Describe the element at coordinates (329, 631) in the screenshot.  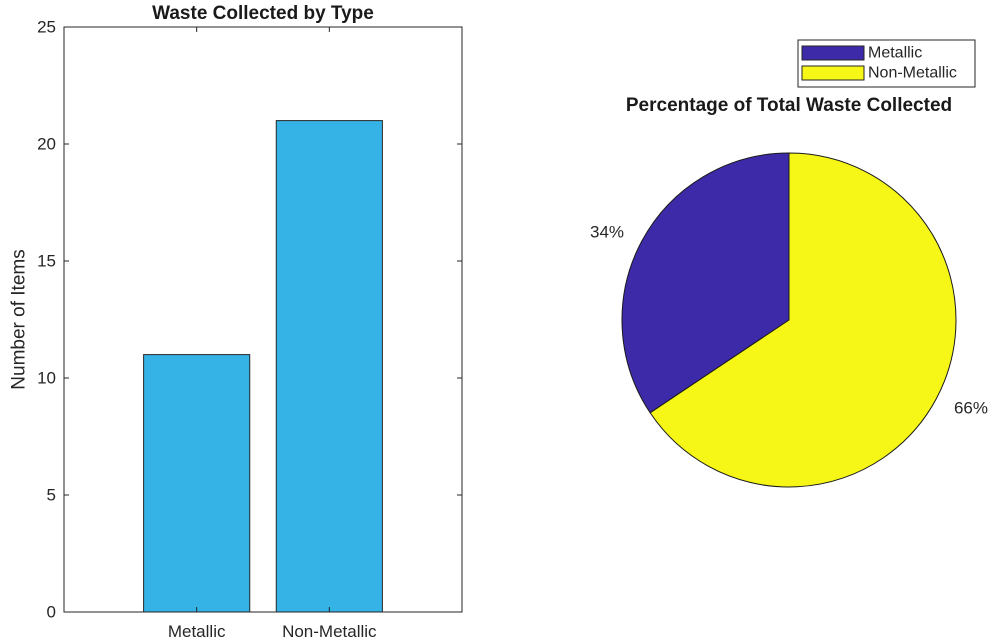
I see `x-tick-label: Non-Metallic` at that location.